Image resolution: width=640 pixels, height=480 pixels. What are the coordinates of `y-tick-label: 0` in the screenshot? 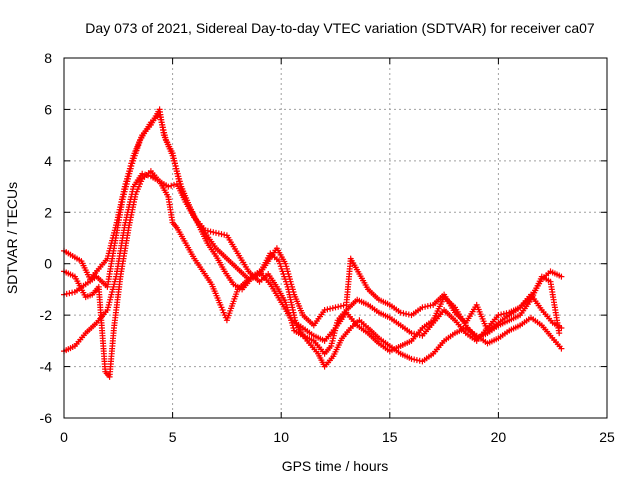 It's located at (48, 264).